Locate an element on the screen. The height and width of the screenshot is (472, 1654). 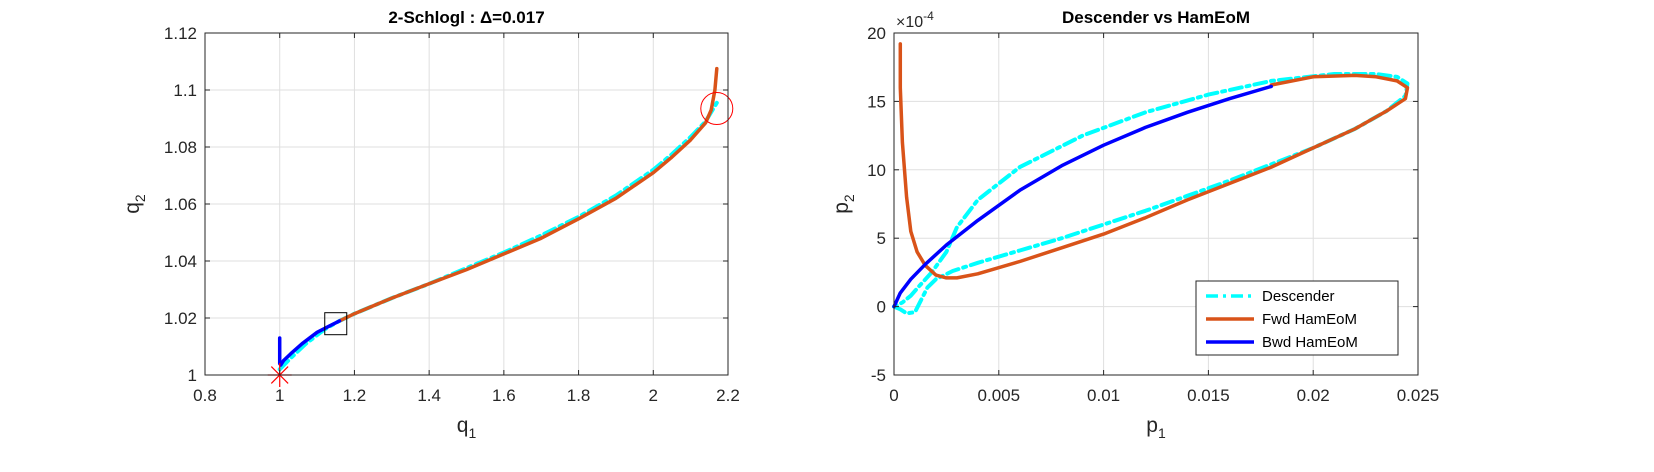
y-axis-title-left: q2 is located at coordinates (134, 204).